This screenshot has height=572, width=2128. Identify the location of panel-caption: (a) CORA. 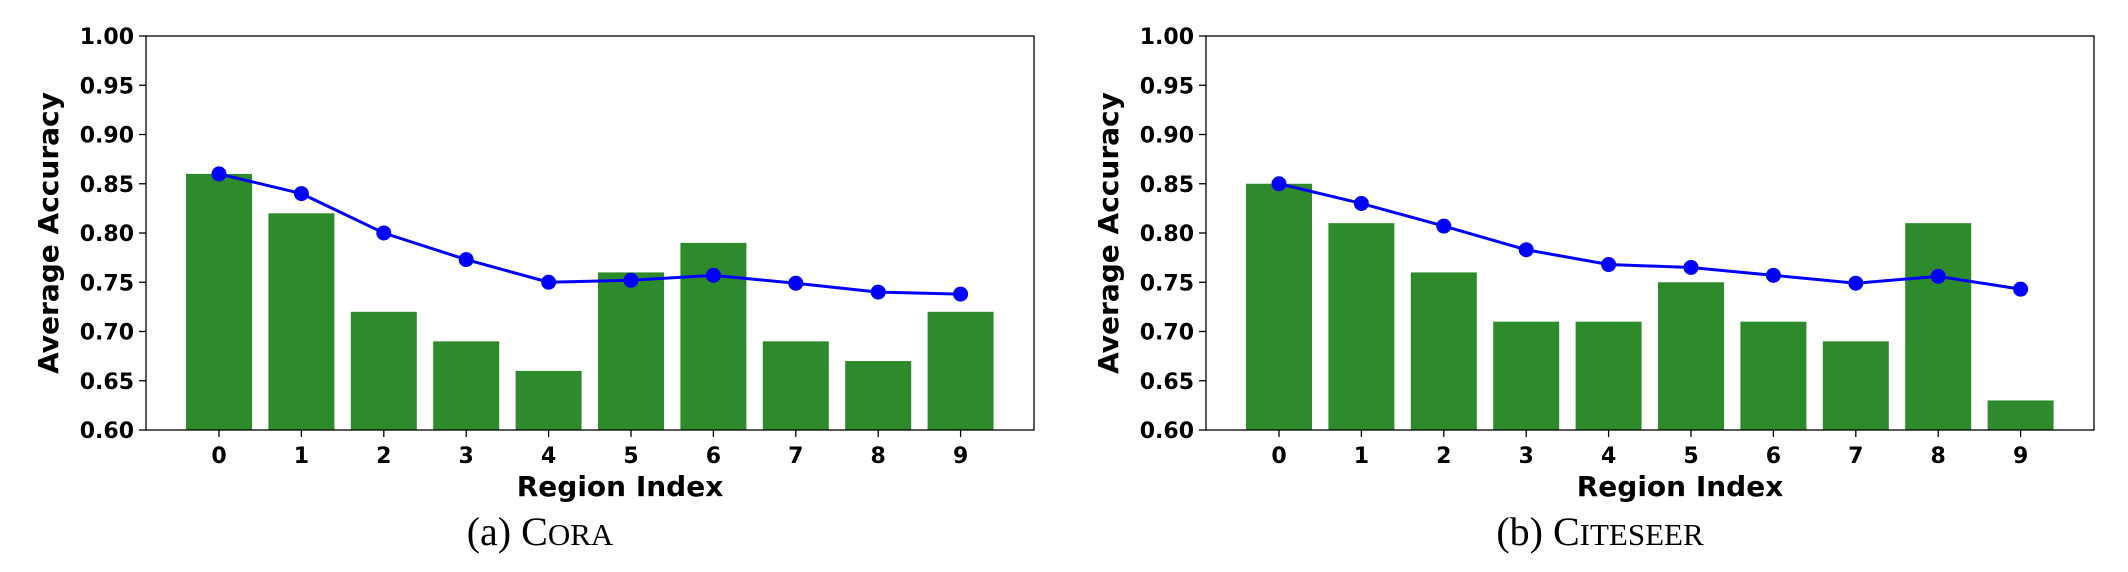
(540, 531).